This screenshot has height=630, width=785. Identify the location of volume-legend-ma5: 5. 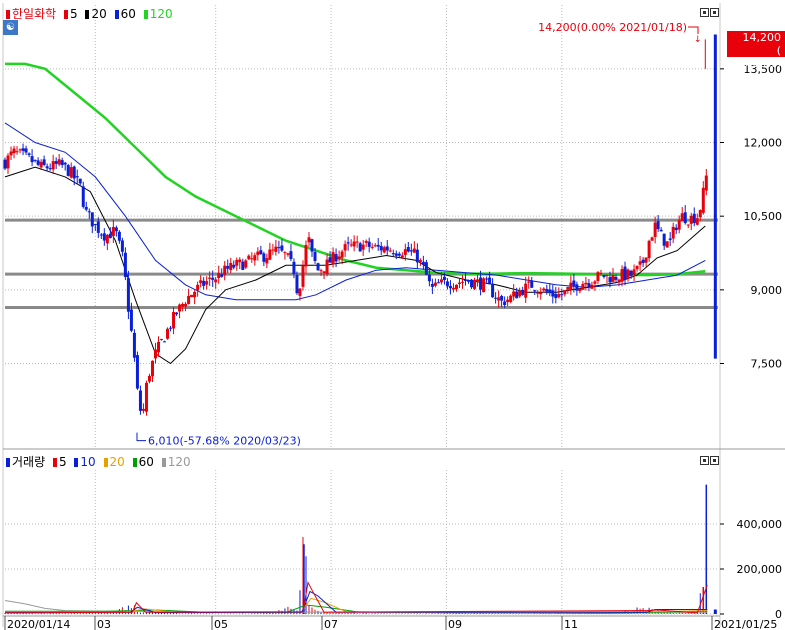
(58, 462).